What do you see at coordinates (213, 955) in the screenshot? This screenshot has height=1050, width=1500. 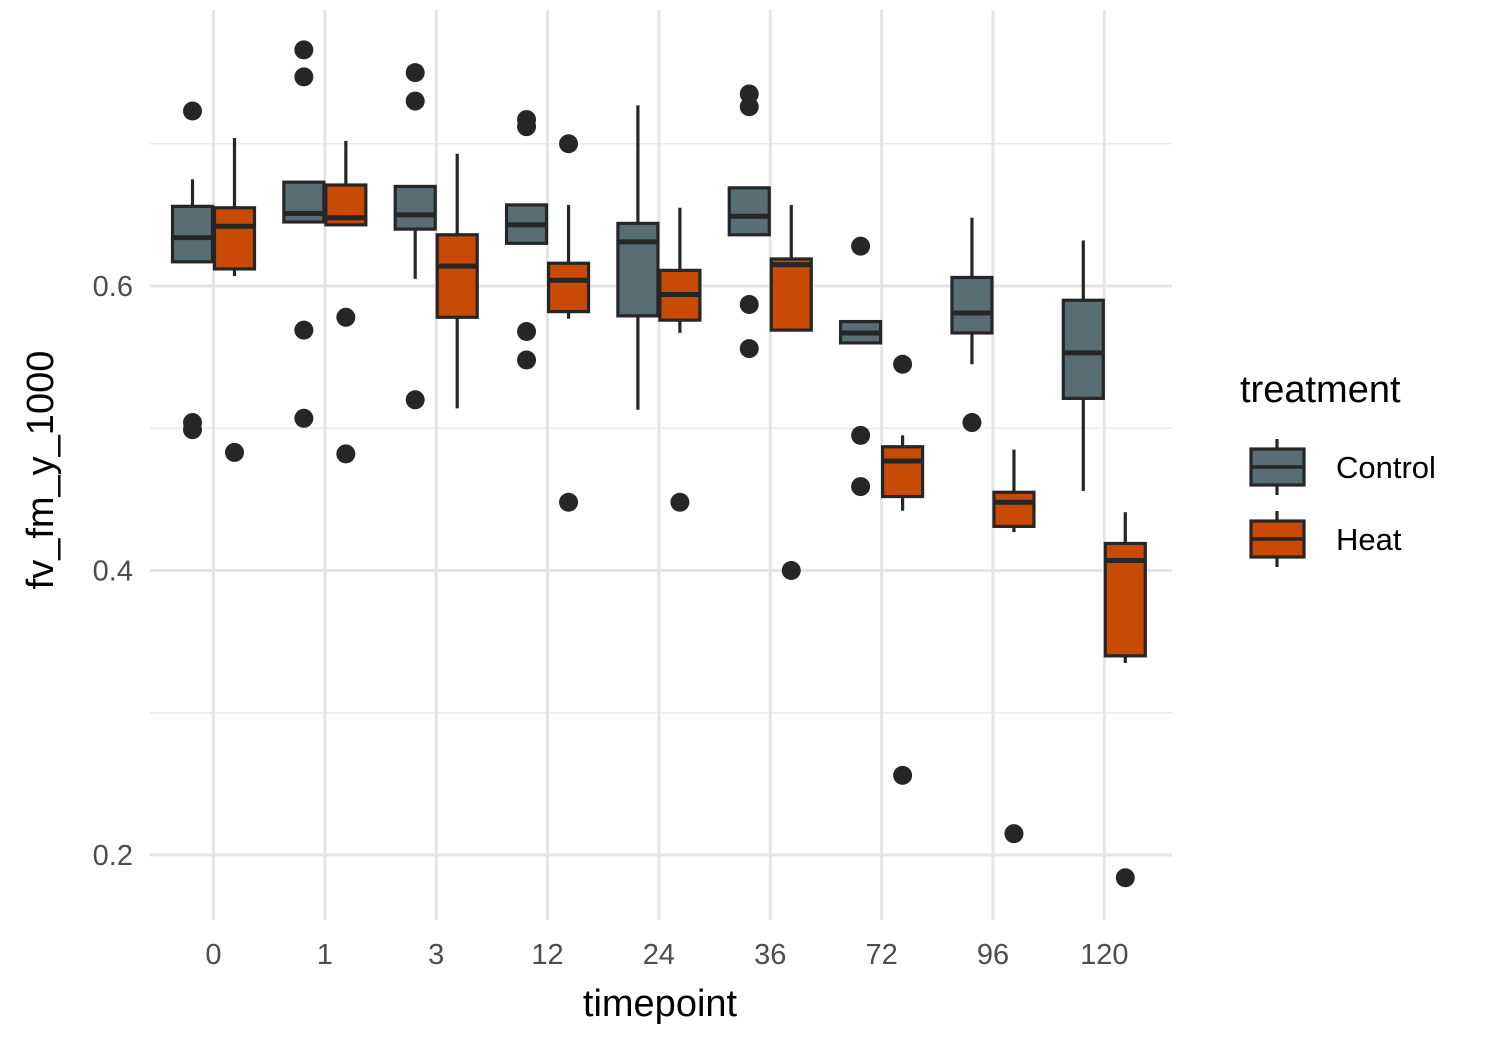 I see `x-tick-label: 0` at bounding box center [213, 955].